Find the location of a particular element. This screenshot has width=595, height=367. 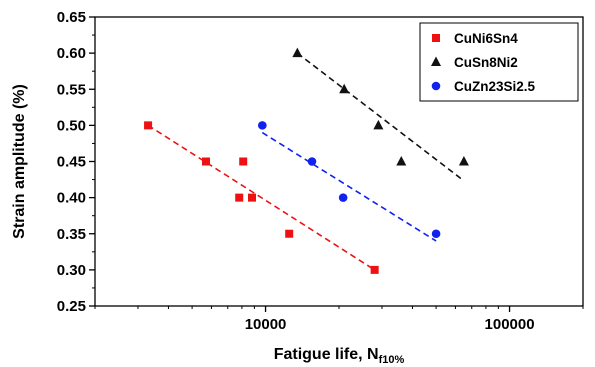

x-axis-title-subscript: f10% is located at coordinates (392, 360).